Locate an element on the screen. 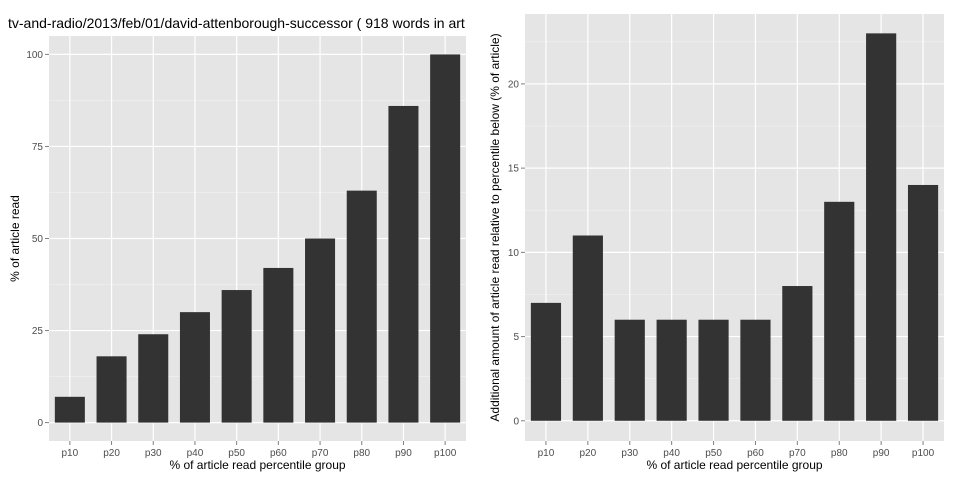 The height and width of the screenshot is (480, 960). y-axis-label: % of article read is located at coordinates (15, 238).